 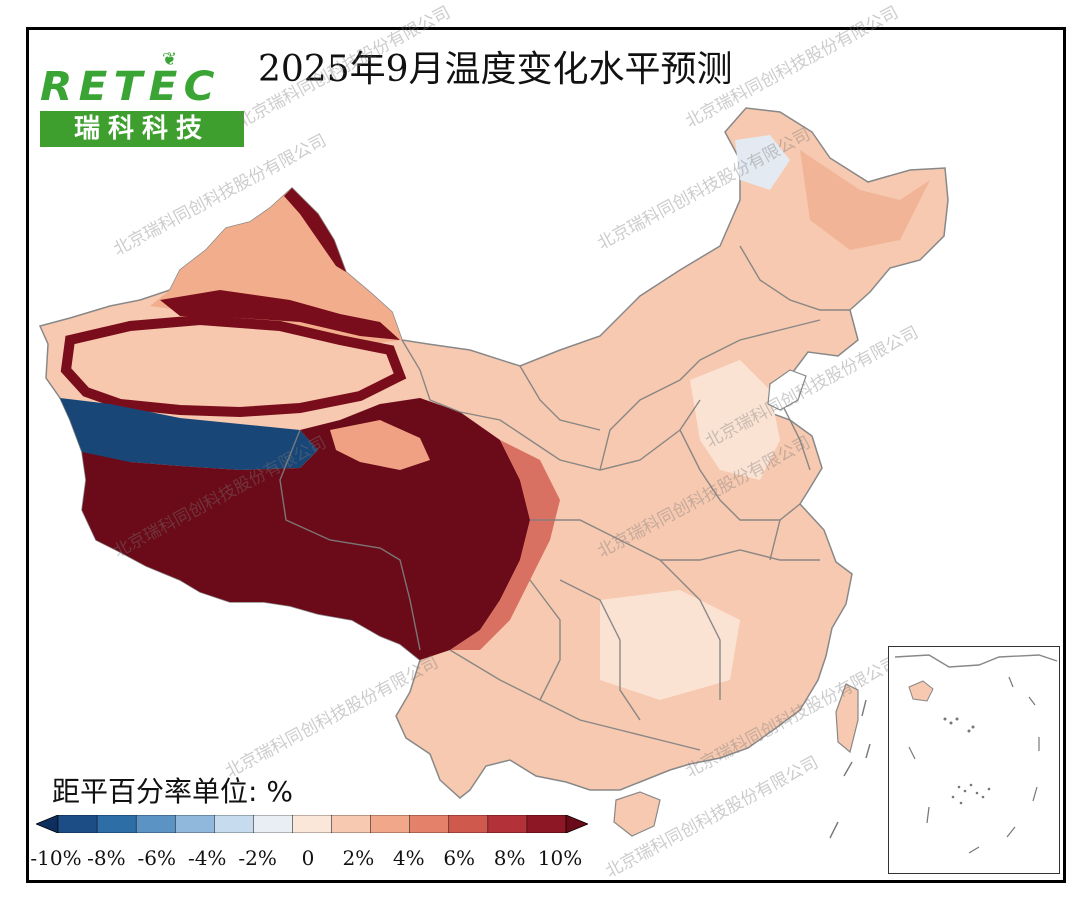 What do you see at coordinates (976, 754) in the screenshot?
I see `inset-map` at bounding box center [976, 754].